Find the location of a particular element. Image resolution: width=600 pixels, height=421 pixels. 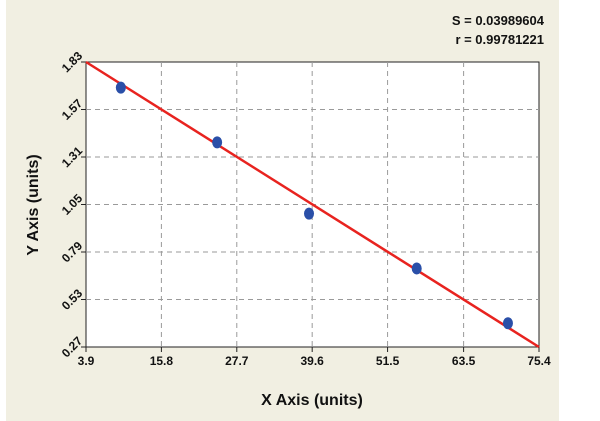

x-tick-label: 27.7 is located at coordinates (237, 361).